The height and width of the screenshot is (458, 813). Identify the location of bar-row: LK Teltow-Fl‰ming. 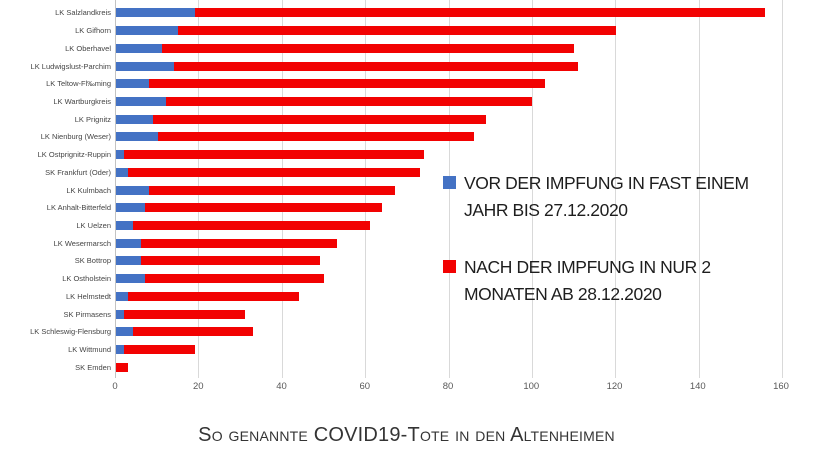
(391, 84).